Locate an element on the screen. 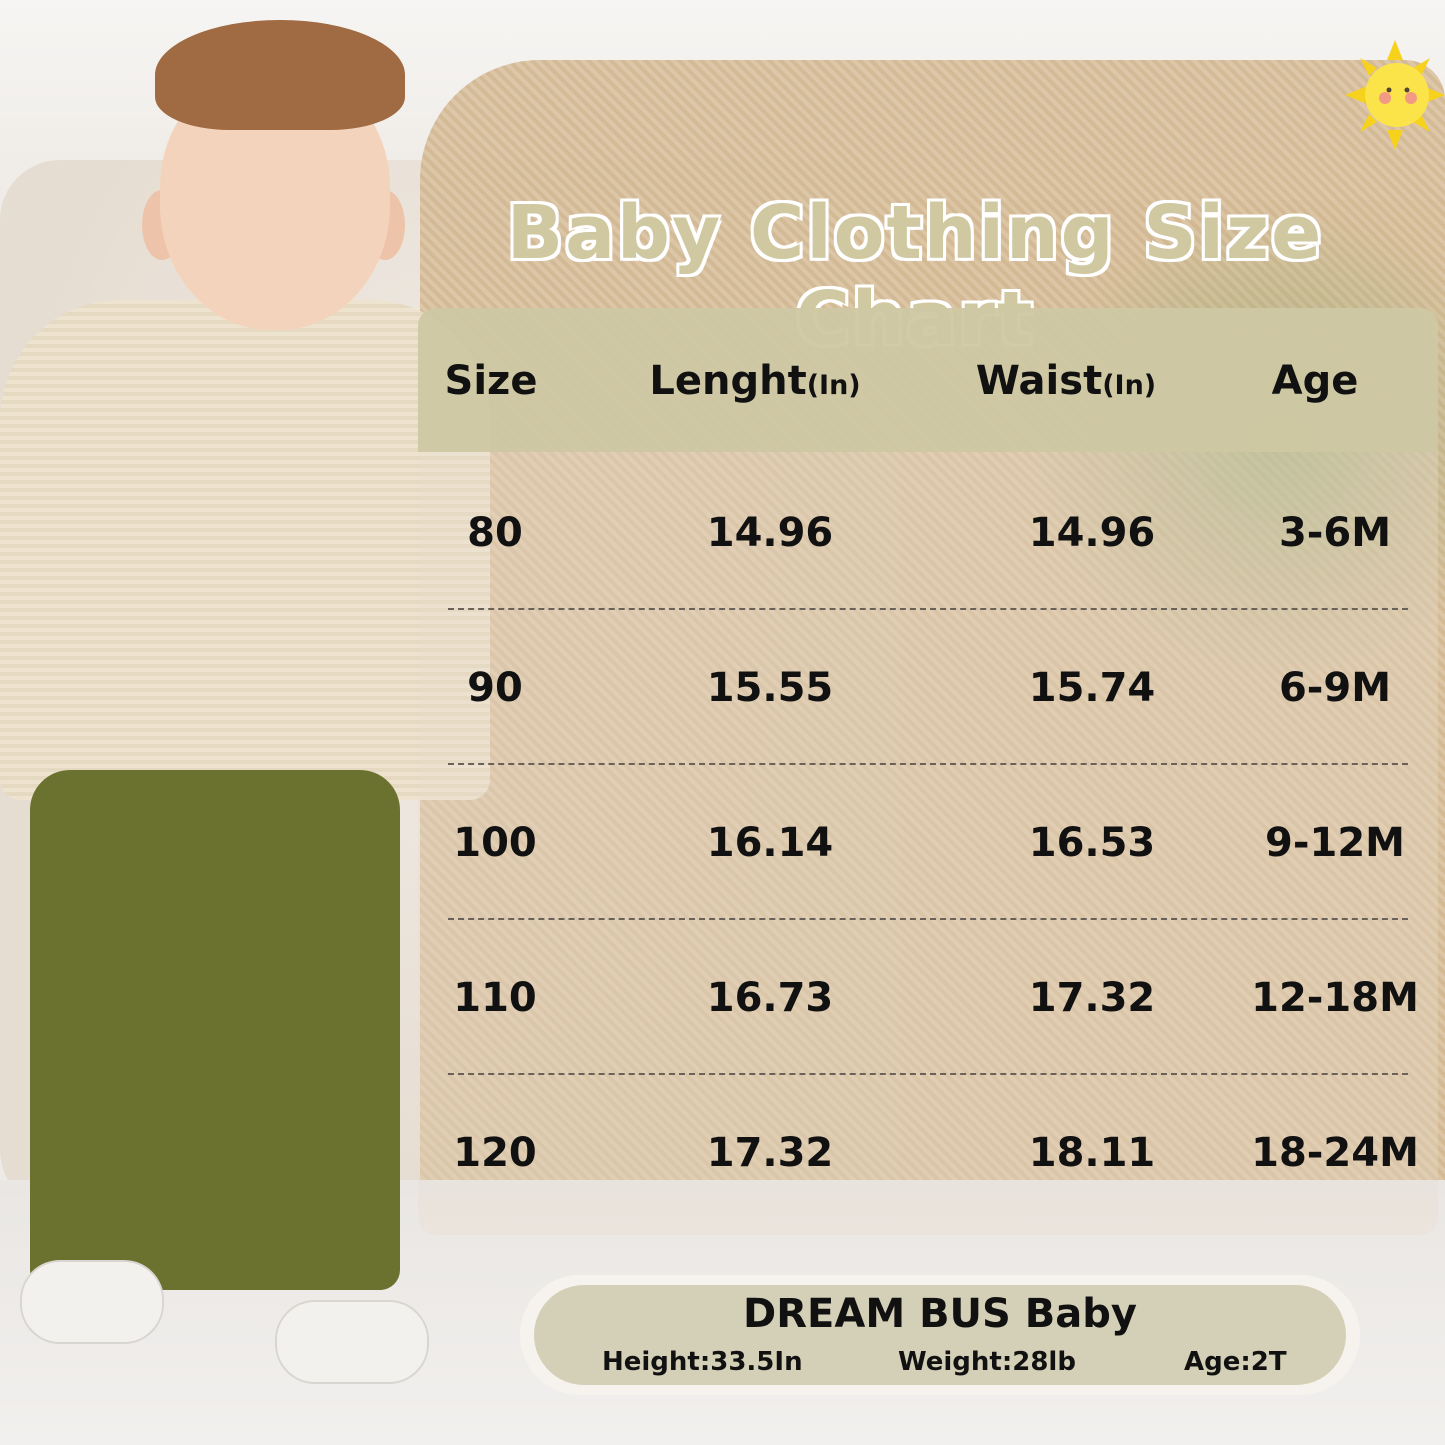  cell-age: 18-24M is located at coordinates (1335, 1153).